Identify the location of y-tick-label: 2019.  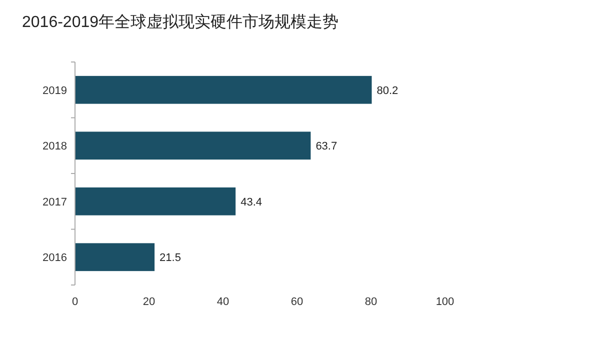
(54, 90).